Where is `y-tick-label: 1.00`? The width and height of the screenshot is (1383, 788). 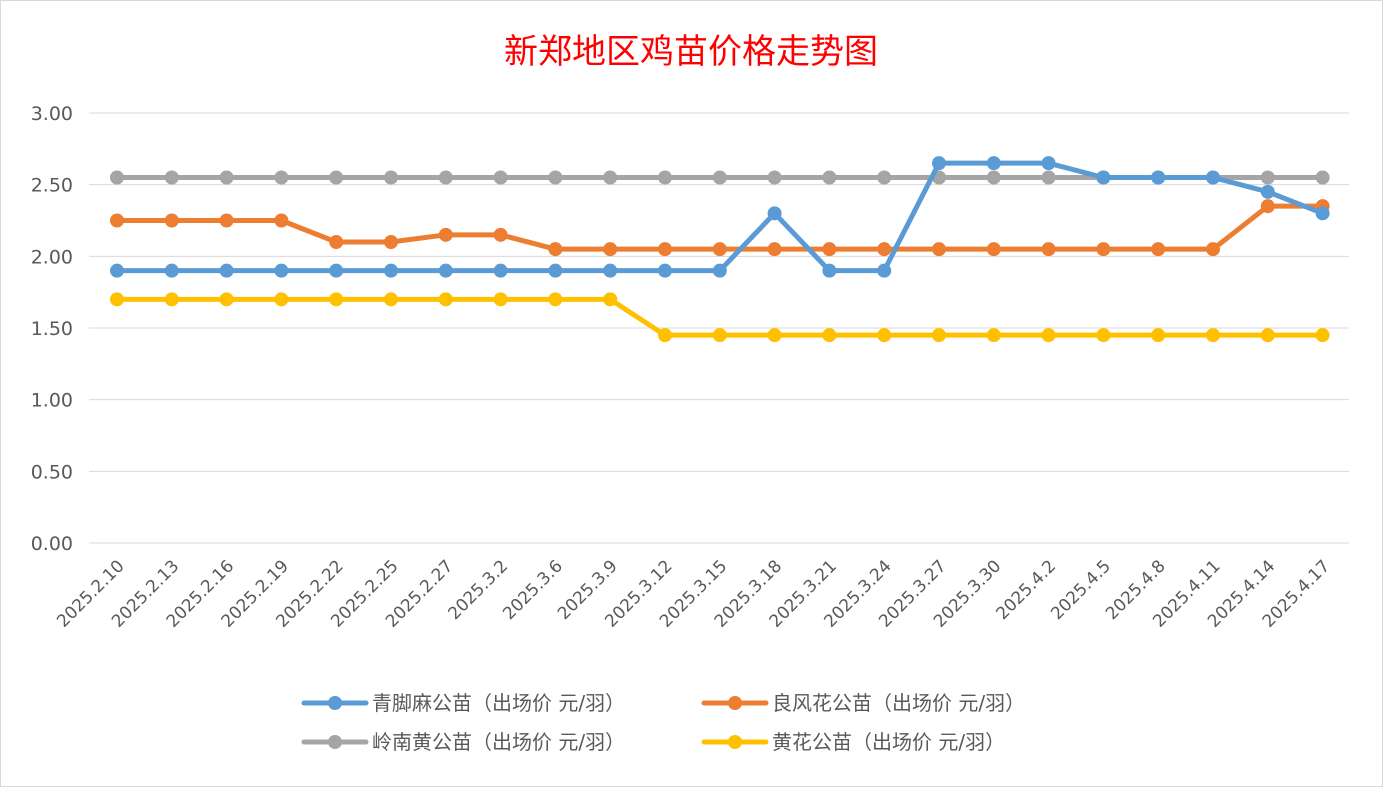
y-tick-label: 1.00 is located at coordinates (52, 401).